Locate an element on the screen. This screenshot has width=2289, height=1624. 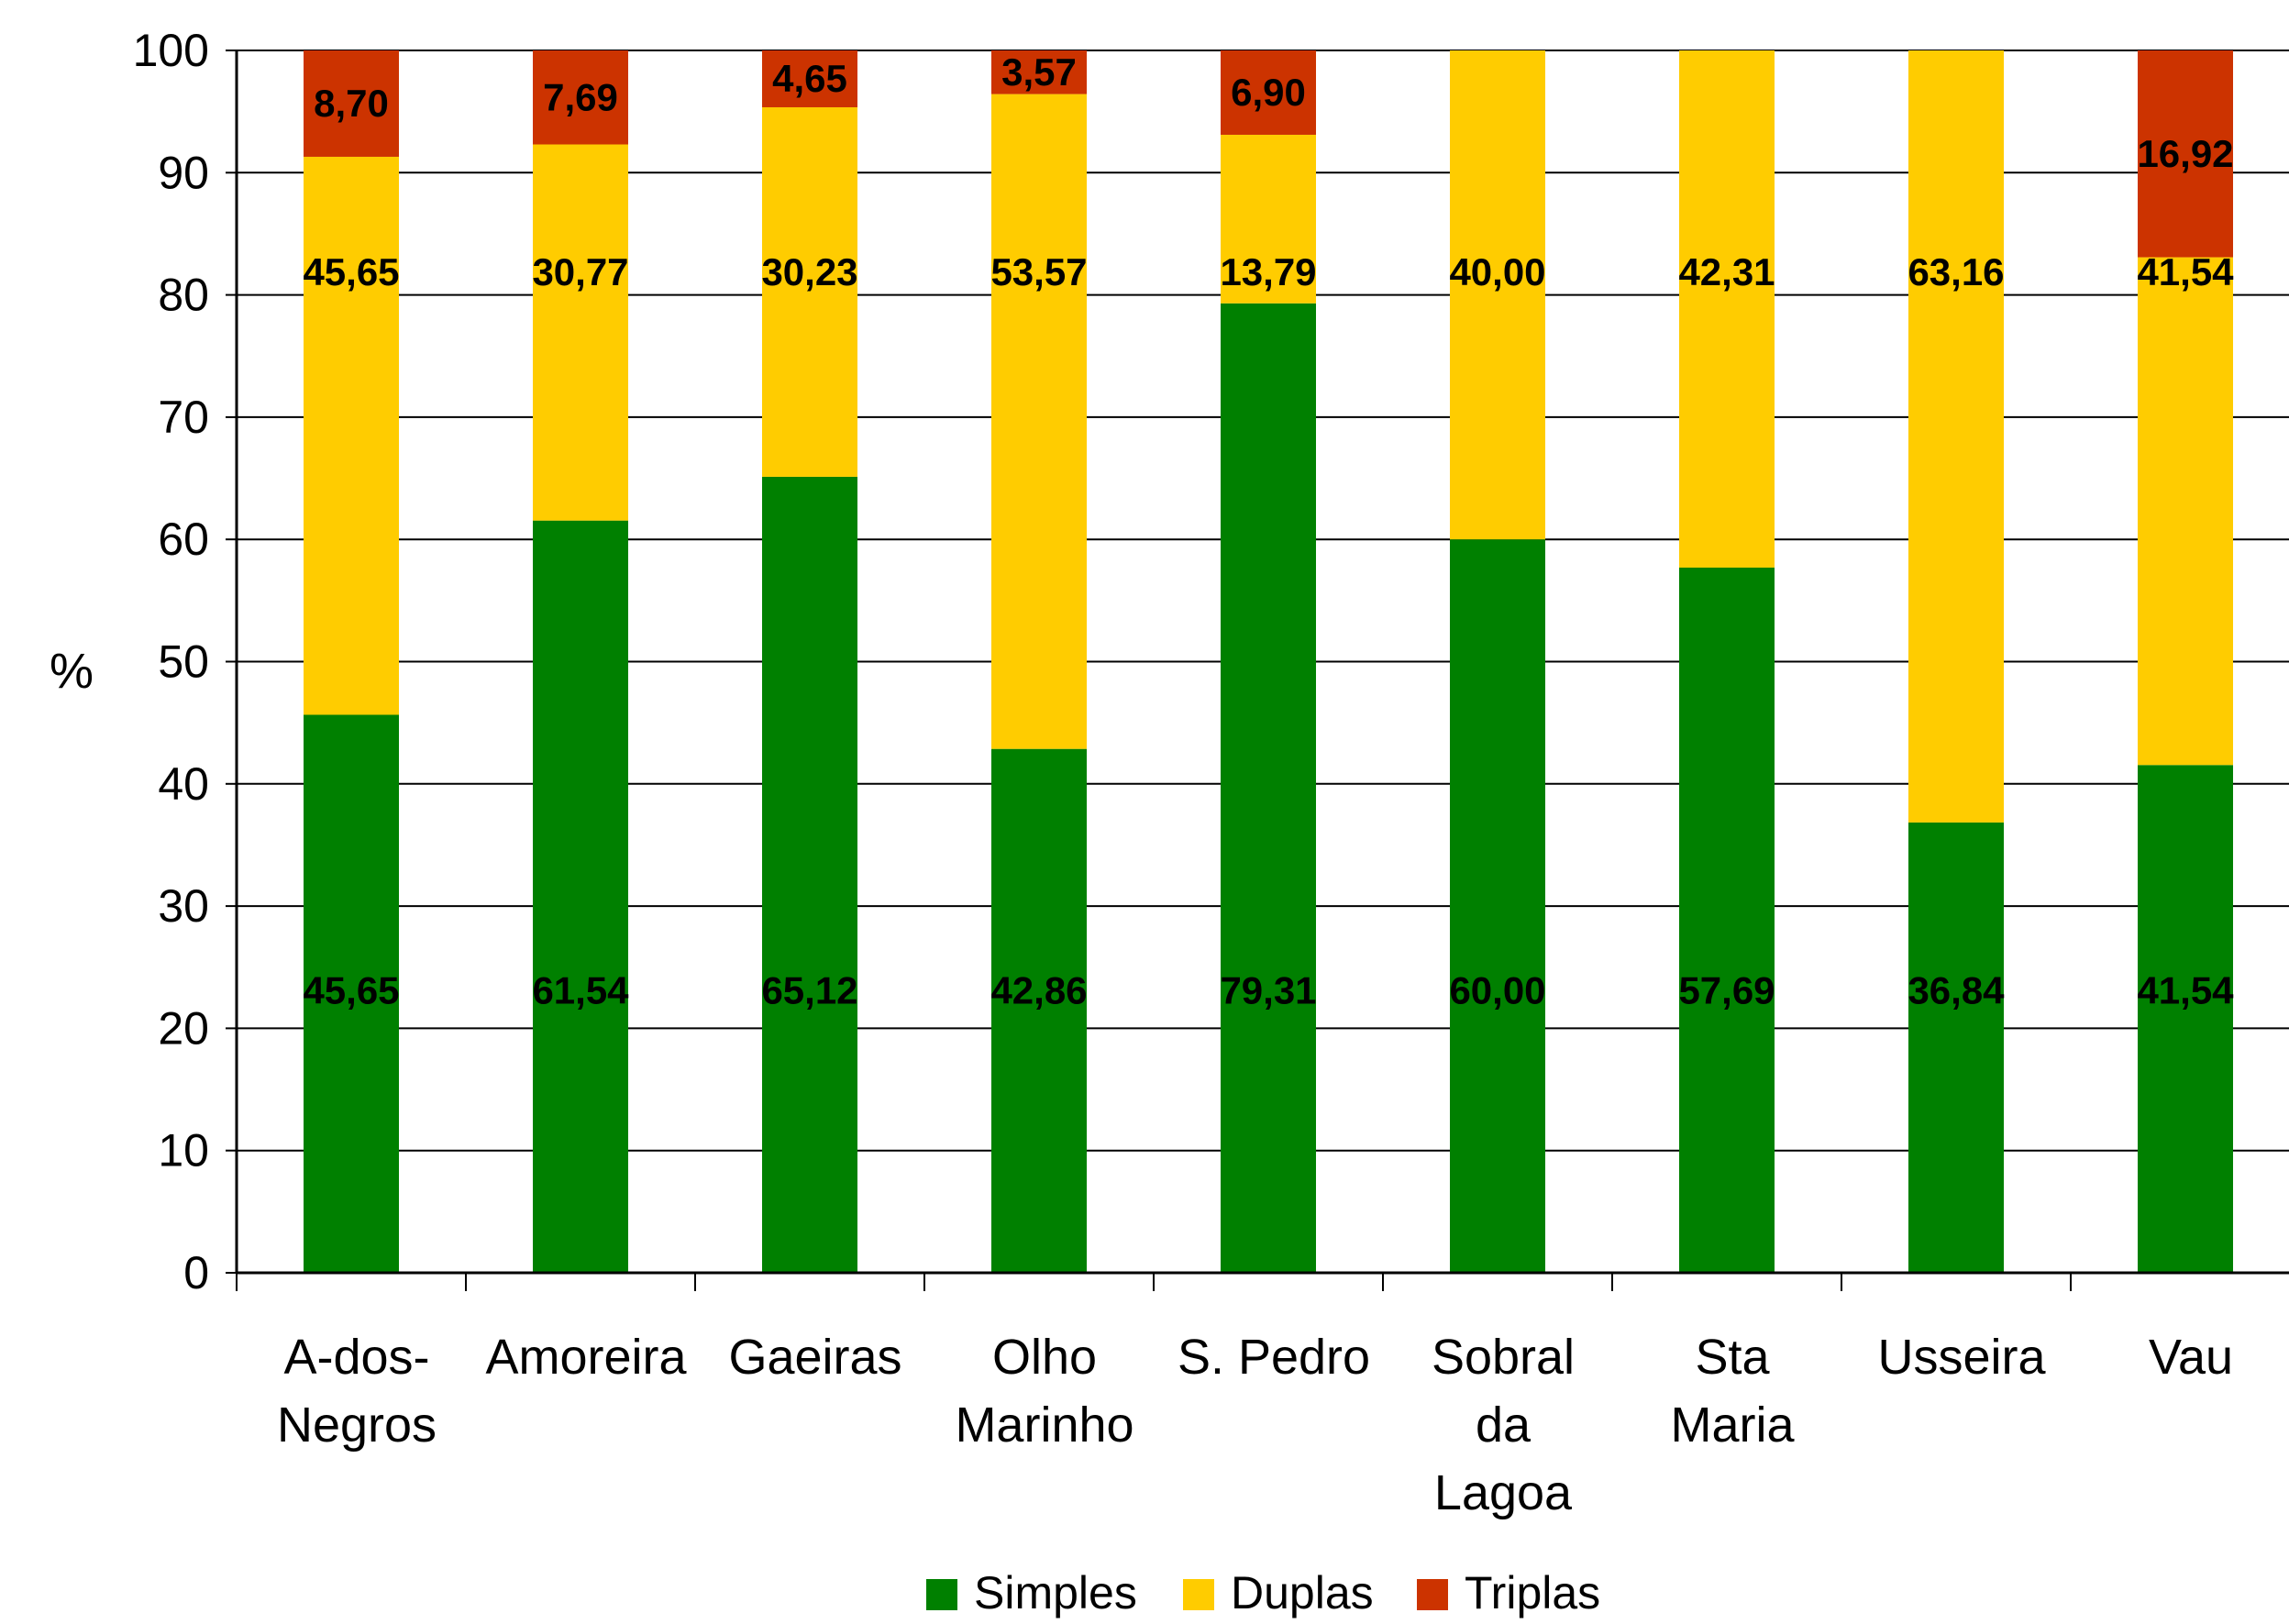
data-label-triplas: 8,70 is located at coordinates (352, 103).